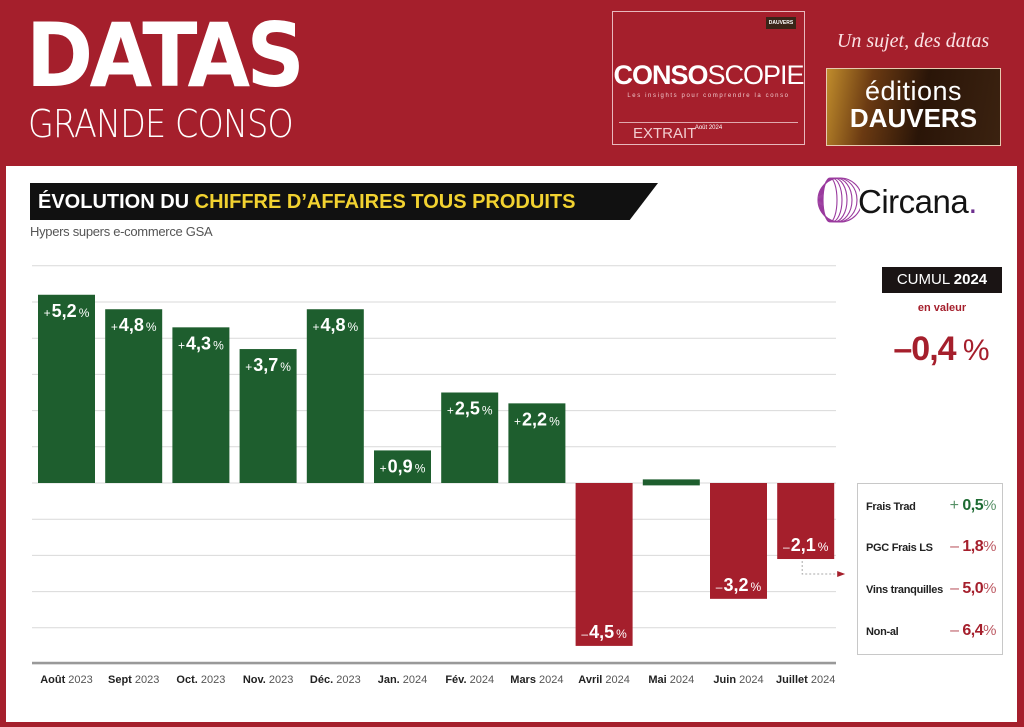  What do you see at coordinates (841, 574) in the screenshot?
I see `arrow-icon` at bounding box center [841, 574].